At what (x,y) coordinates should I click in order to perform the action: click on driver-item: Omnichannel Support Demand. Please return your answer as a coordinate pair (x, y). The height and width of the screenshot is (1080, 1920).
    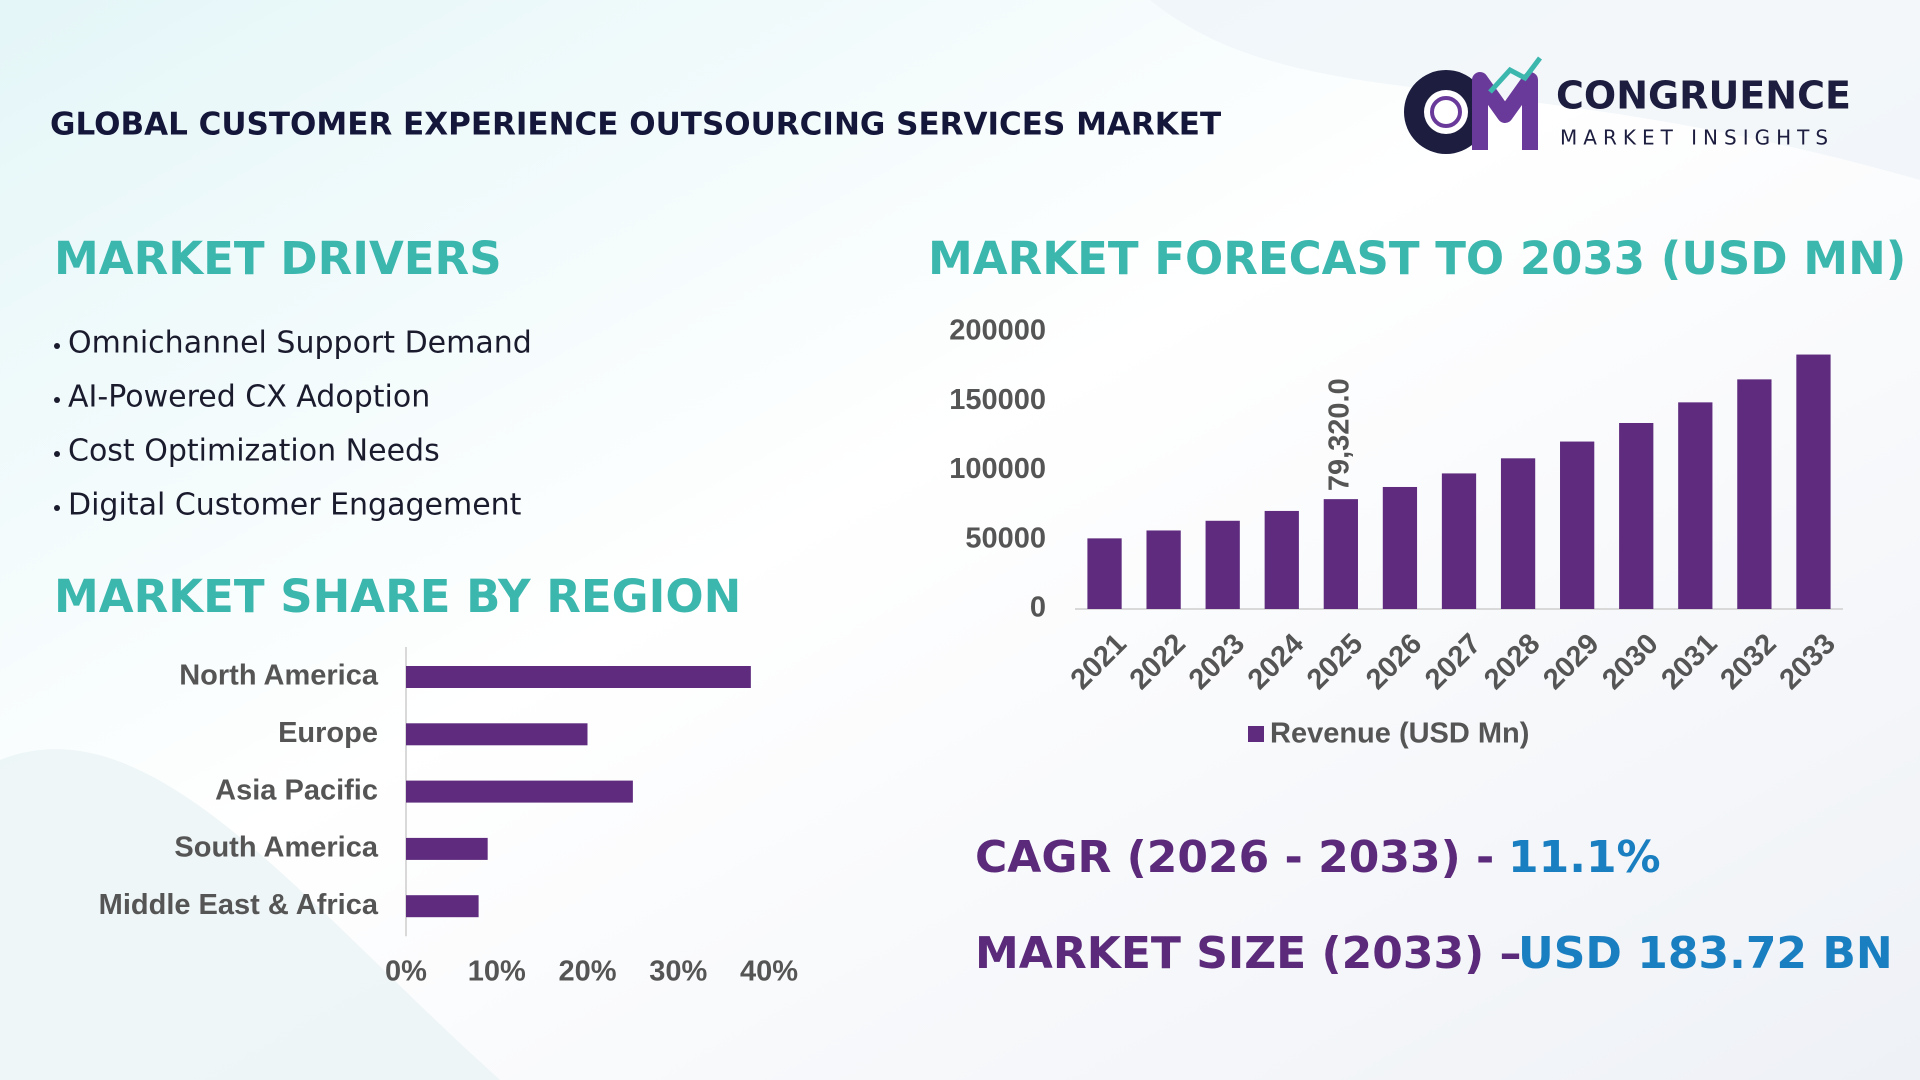
    Looking at the image, I should click on (300, 343).